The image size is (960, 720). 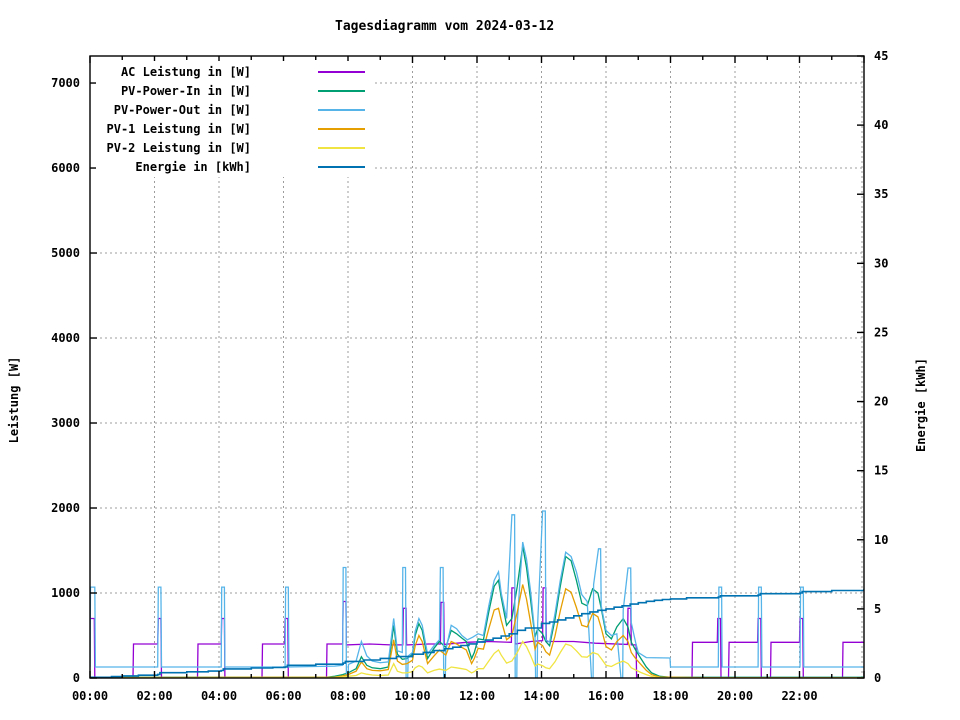 I want to click on legend-line-pv-power-out, so click(x=341, y=109).